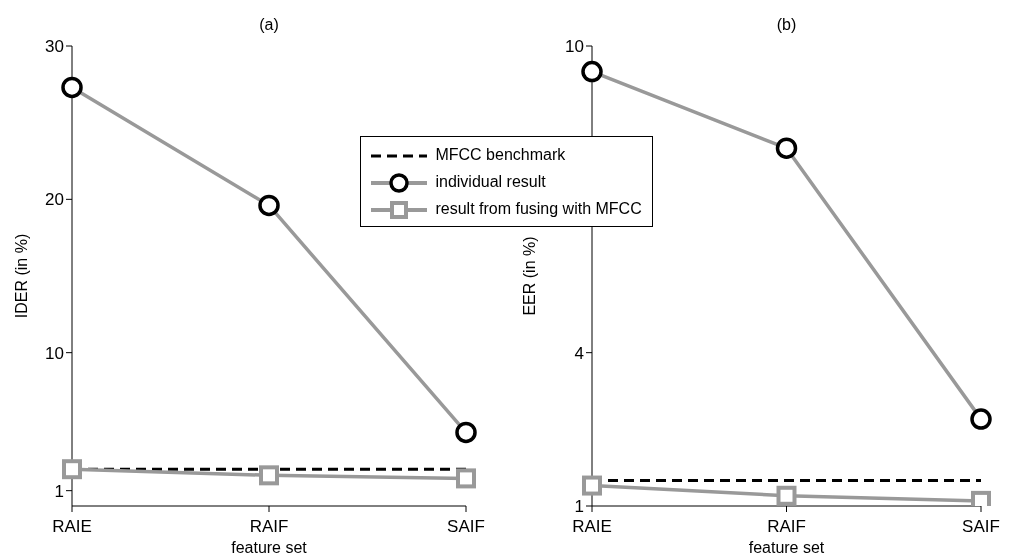  What do you see at coordinates (500, 155) in the screenshot?
I see `legend-label: MFCC benchmark` at bounding box center [500, 155].